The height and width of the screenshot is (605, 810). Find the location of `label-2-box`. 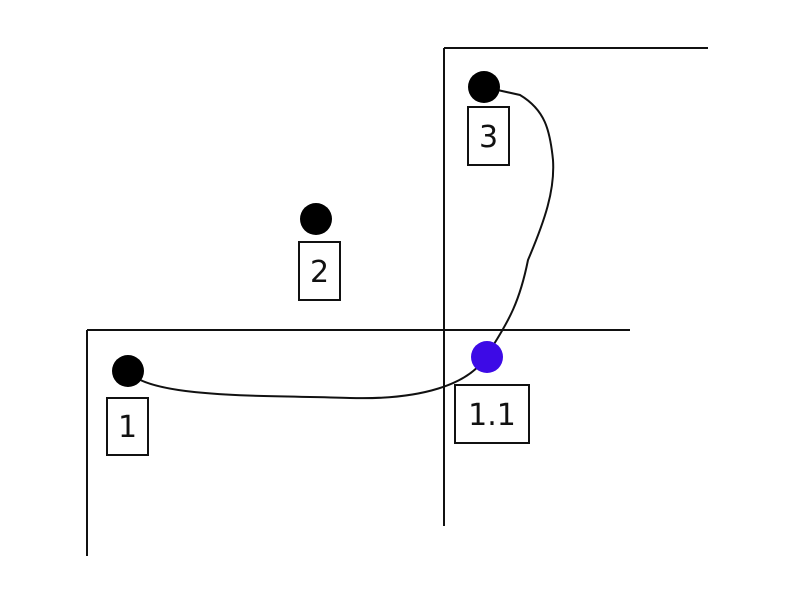

label-2-box is located at coordinates (319, 271).